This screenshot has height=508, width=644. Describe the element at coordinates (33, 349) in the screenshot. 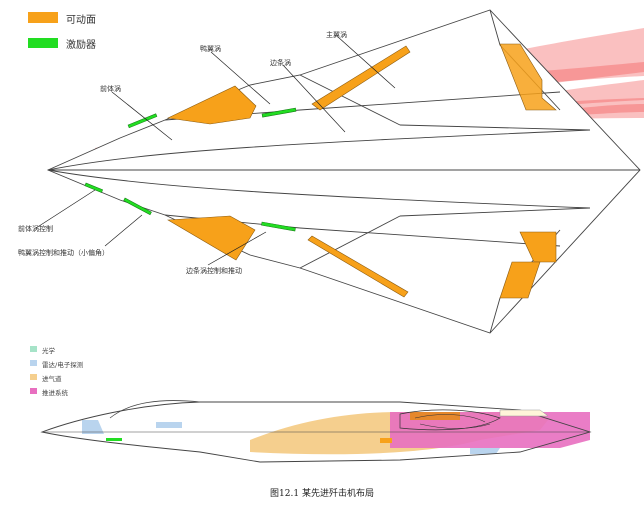

I see `legend-optical-swatch` at that location.